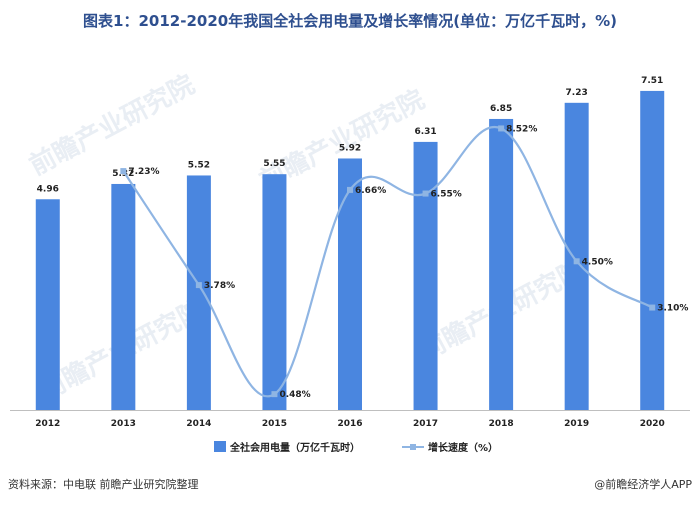 The height and width of the screenshot is (505, 700). I want to click on x-tick-label-2015: 2015, so click(274, 424).